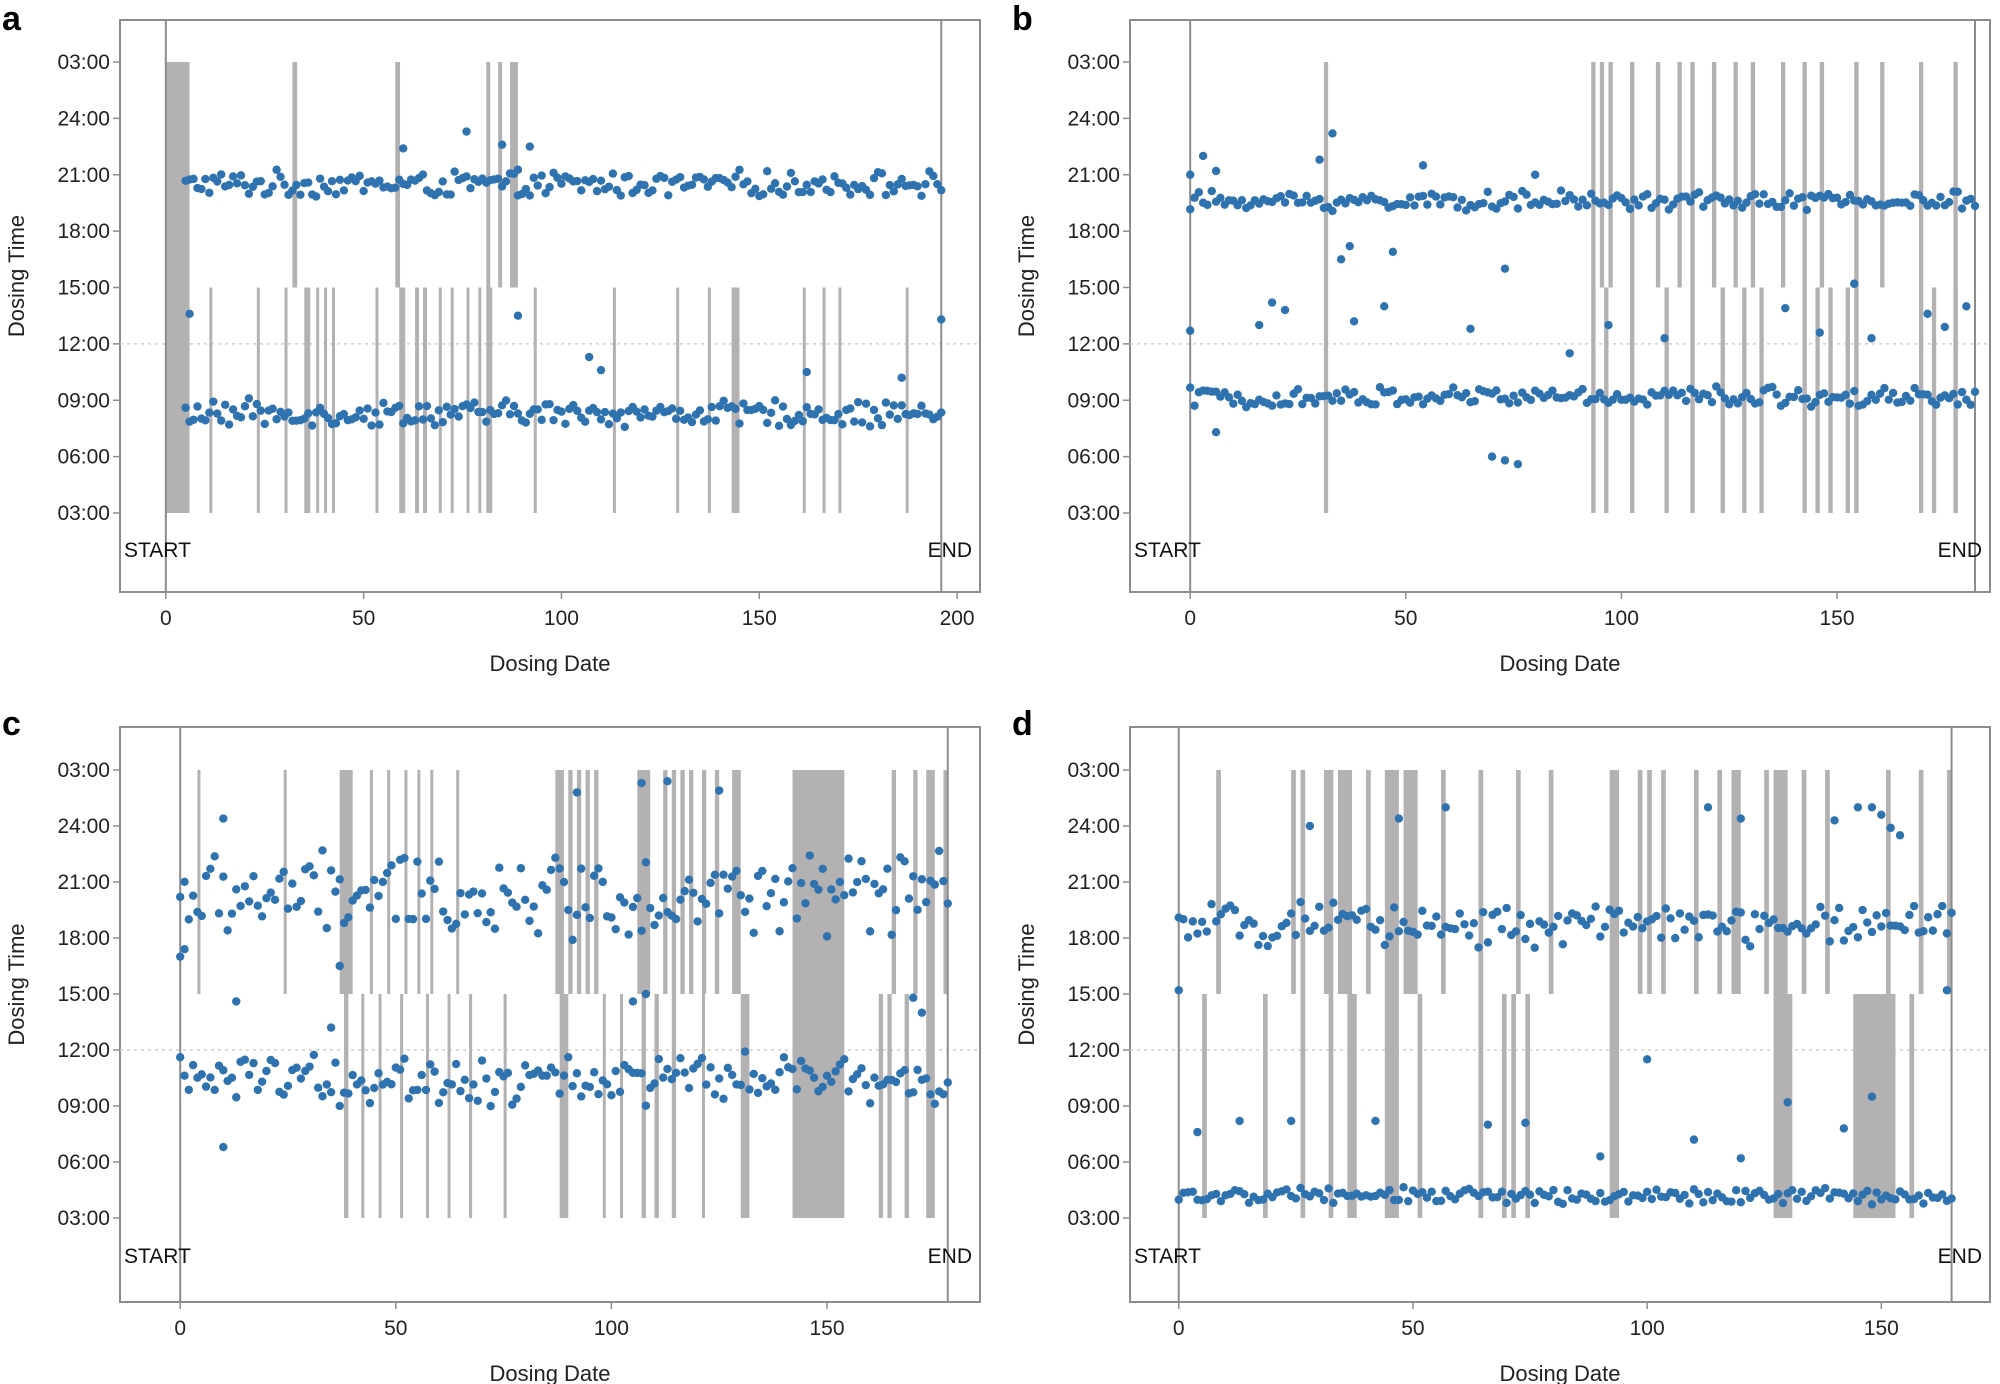  I want to click on y-tick-label: 03:00, so click(1093, 770).